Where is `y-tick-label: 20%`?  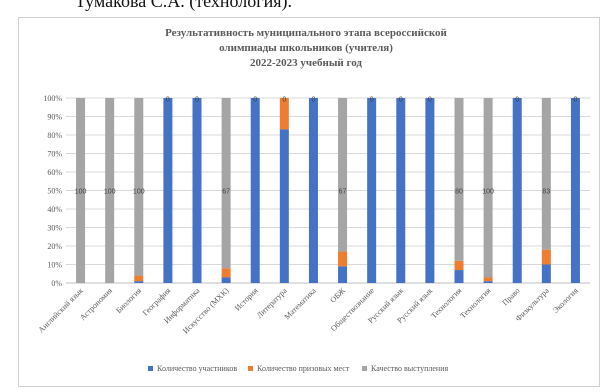
y-tick-label: 20% is located at coordinates (54, 246).